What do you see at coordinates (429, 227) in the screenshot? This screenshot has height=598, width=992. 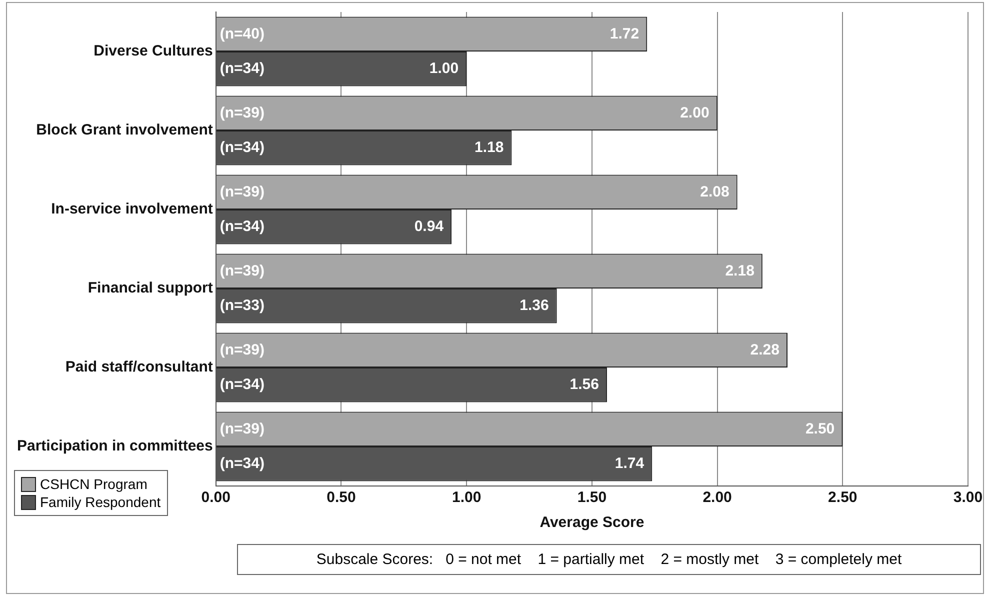 I see `data-label: 0.94` at bounding box center [429, 227].